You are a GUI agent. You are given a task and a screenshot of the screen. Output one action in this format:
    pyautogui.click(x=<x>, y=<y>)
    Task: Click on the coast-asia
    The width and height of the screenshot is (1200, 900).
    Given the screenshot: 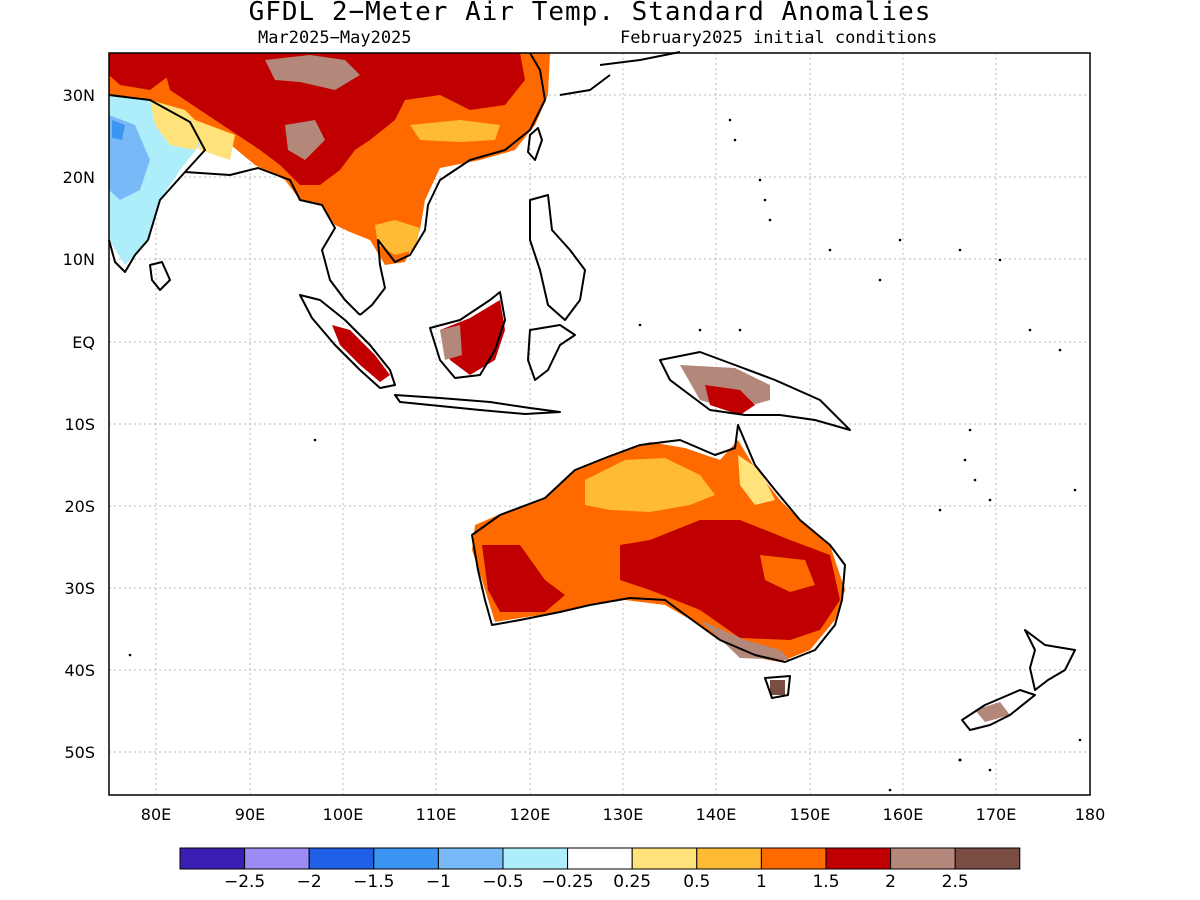 What is the action you would take?
    pyautogui.click(x=327, y=184)
    